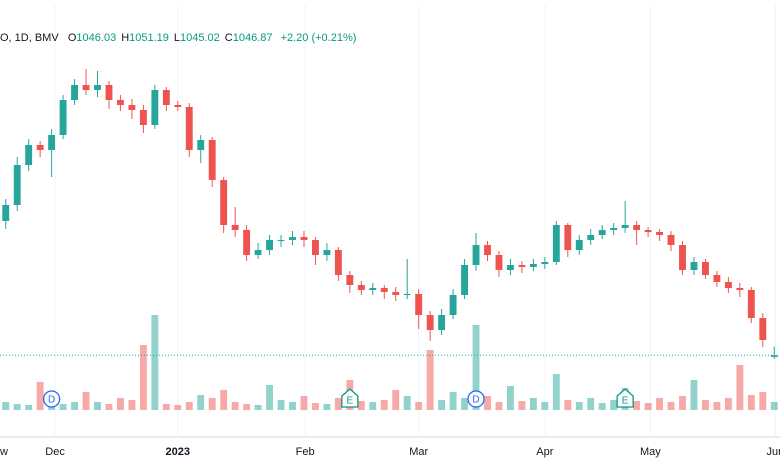 The image size is (780, 470). I want to click on field-key: O, so click(72, 38).